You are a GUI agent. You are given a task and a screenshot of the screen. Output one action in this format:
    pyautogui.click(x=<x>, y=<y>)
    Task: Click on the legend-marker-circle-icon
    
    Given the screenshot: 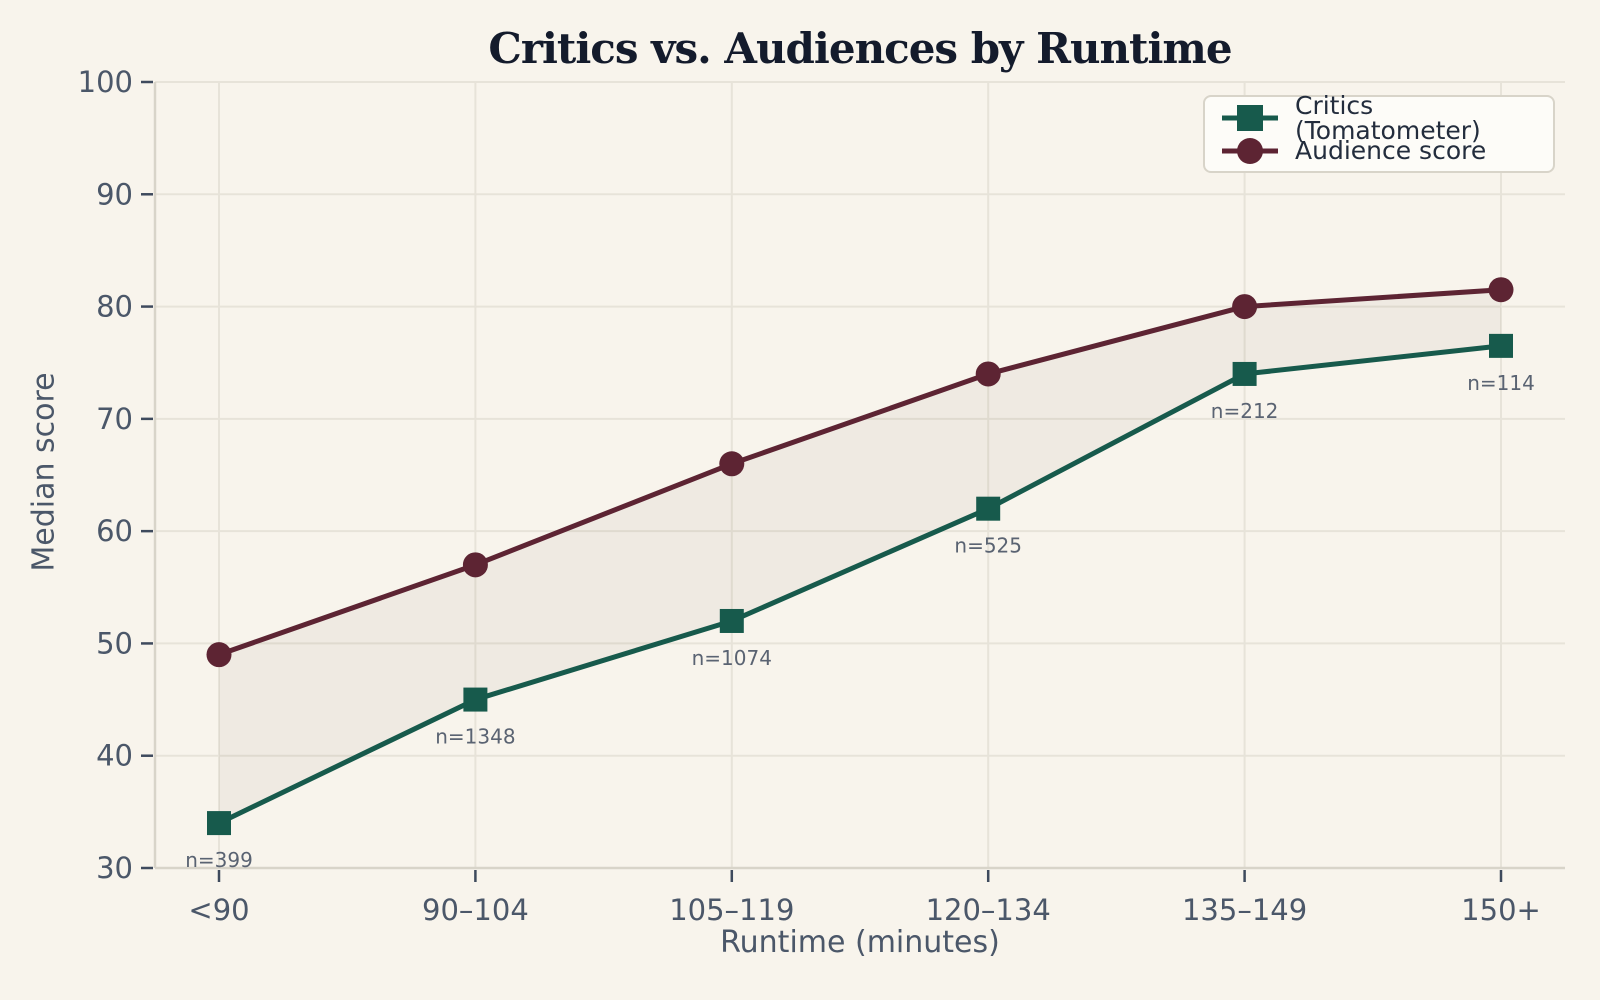 What is the action you would take?
    pyautogui.click(x=1250, y=150)
    